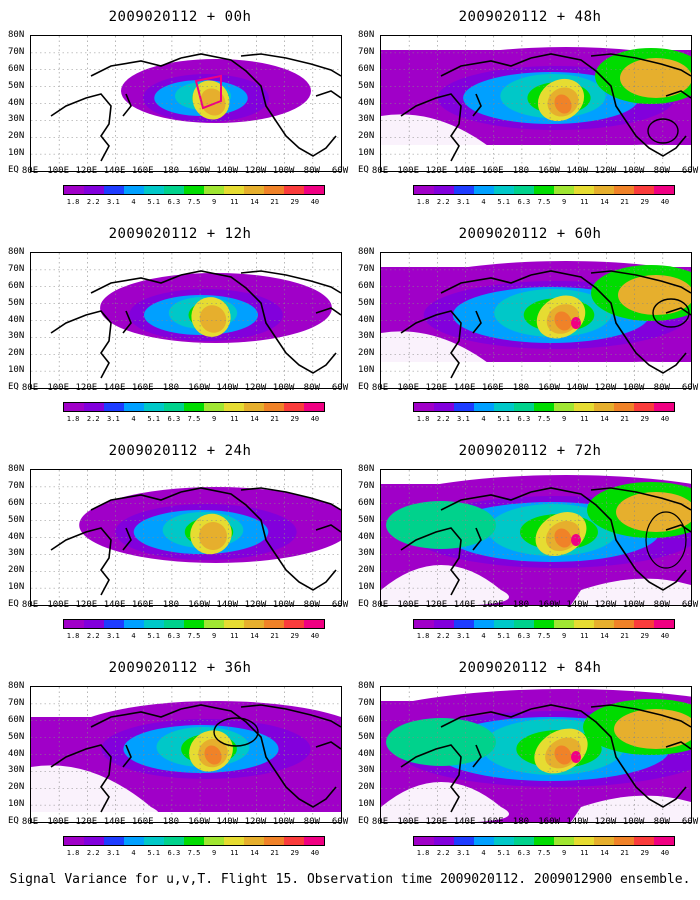 This screenshot has height=900, width=700. Describe the element at coordinates (340, 822) in the screenshot. I see `lon-label: 60W` at that location.